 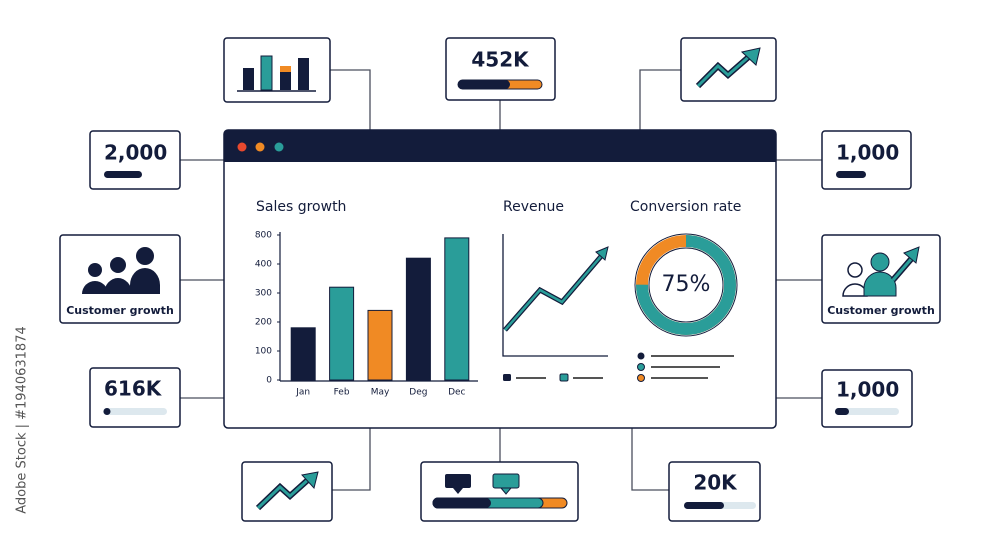 What do you see at coordinates (287, 491) in the screenshot?
I see `card-trend-bottom` at bounding box center [287, 491].